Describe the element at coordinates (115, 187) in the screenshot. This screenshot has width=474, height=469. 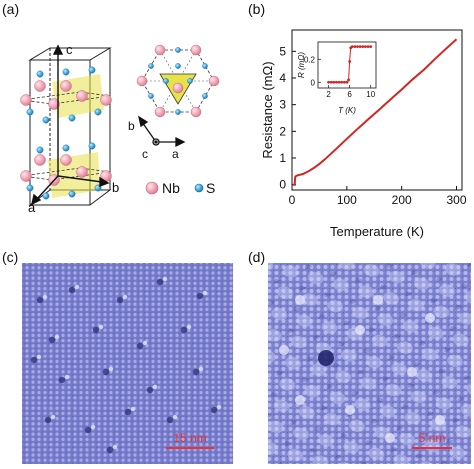
I see `axis-b-label: b` at that location.